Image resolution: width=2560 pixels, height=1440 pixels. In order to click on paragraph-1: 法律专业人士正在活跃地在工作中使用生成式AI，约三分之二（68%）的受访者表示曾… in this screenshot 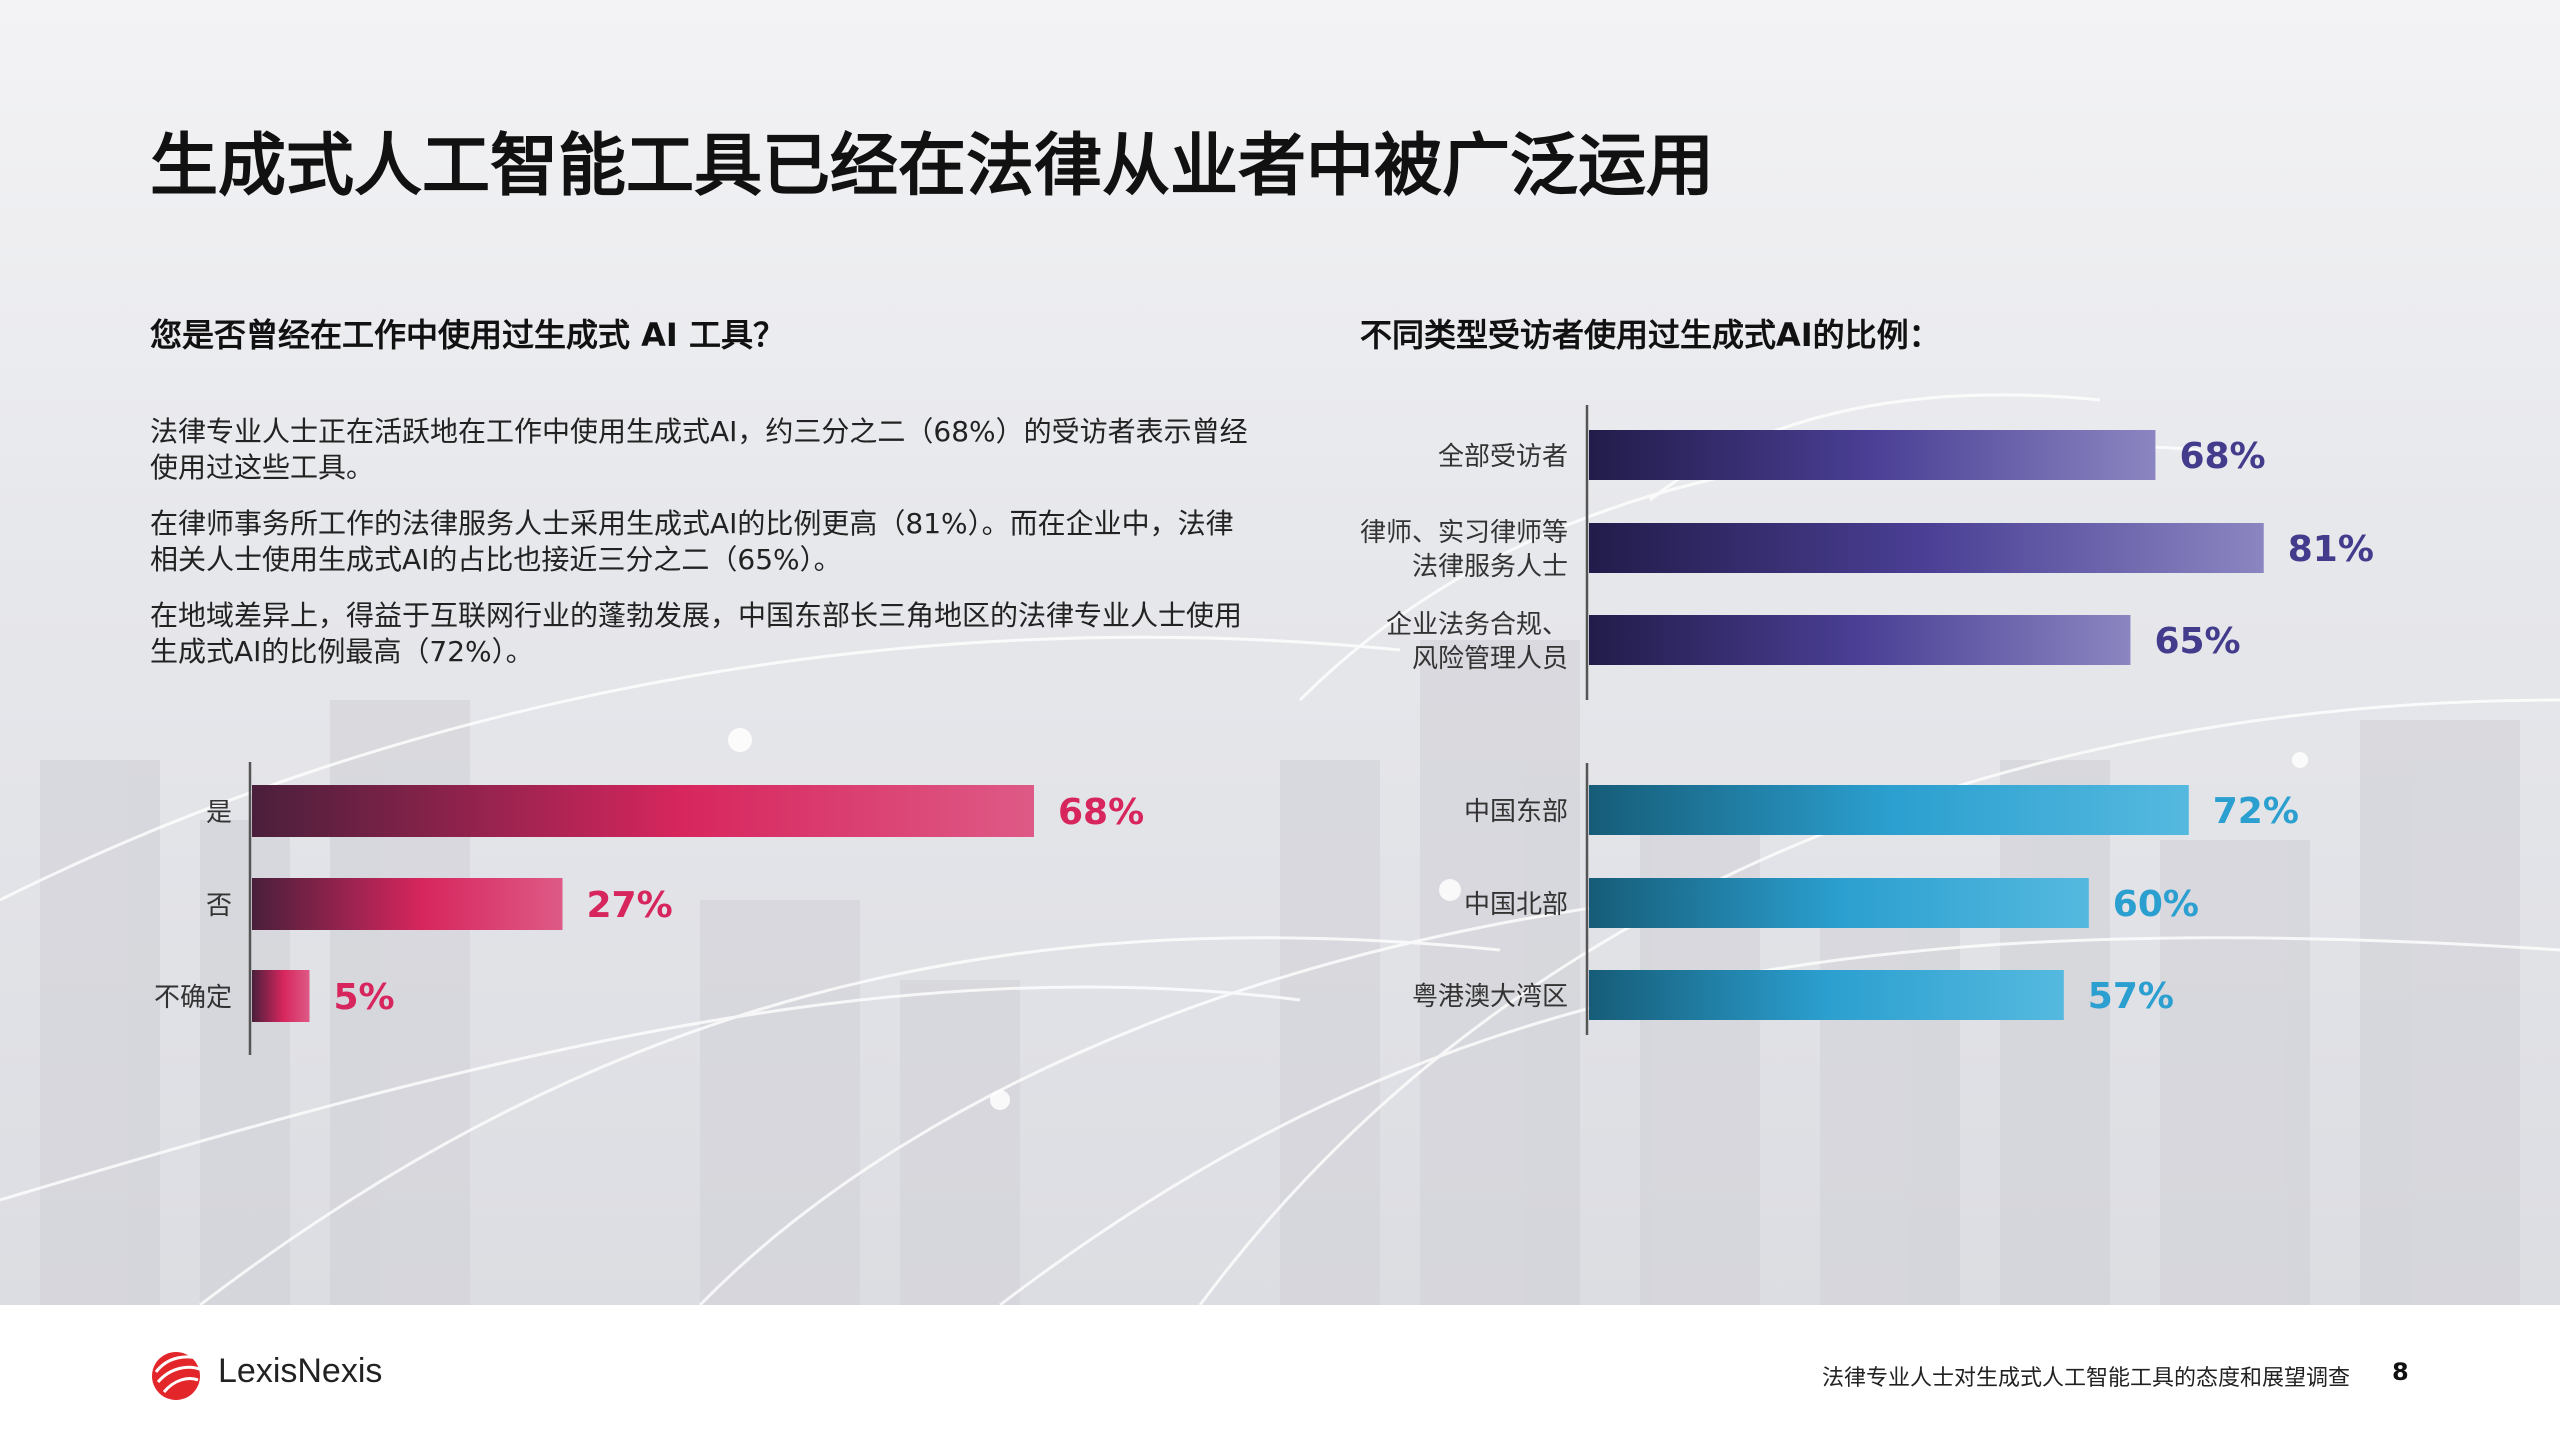, I will do `click(699, 449)`.